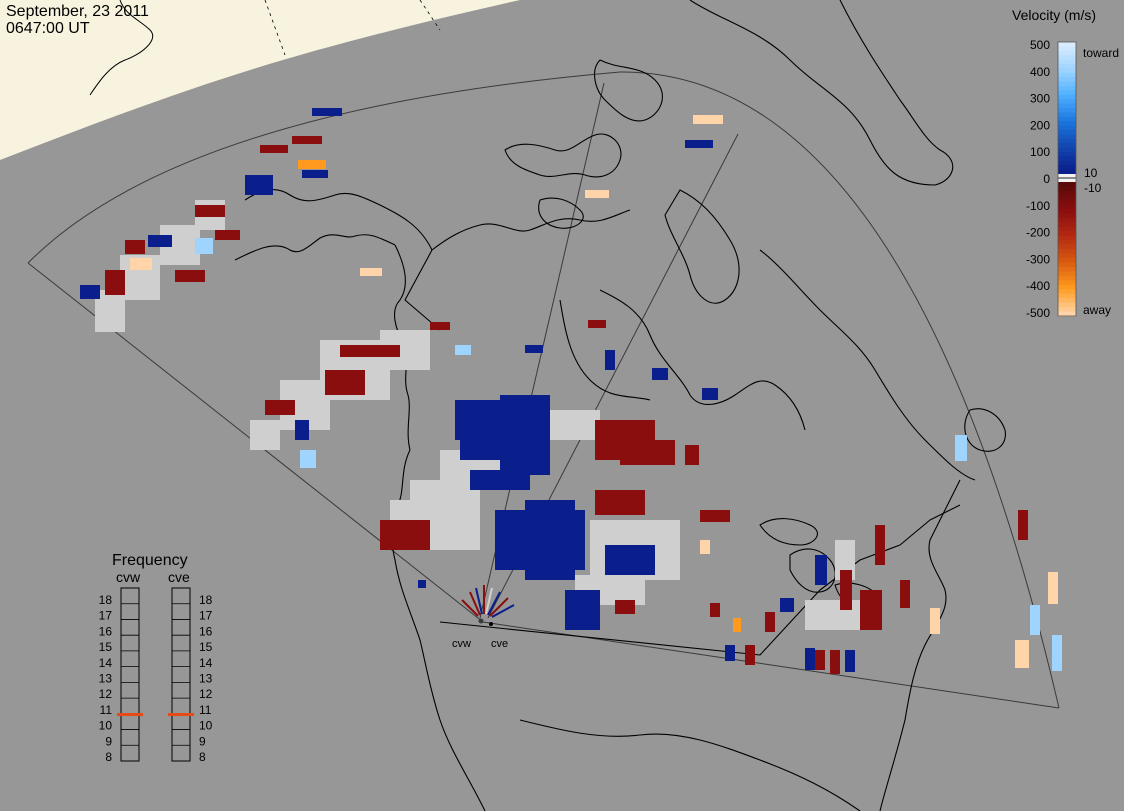 This screenshot has height=811, width=1124. Describe the element at coordinates (202, 757) in the screenshot. I see `frequency-tick-label-right: 8` at that location.